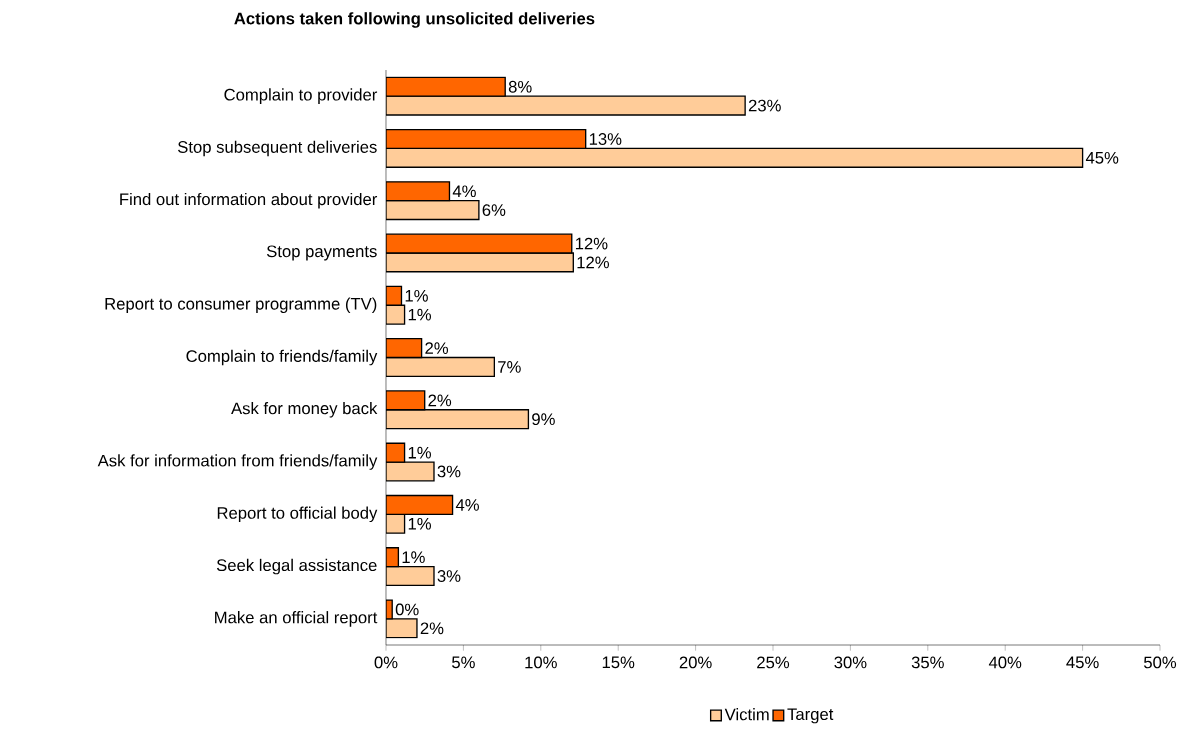  I want to click on y-tick-label: Make an official report, so click(296, 619).